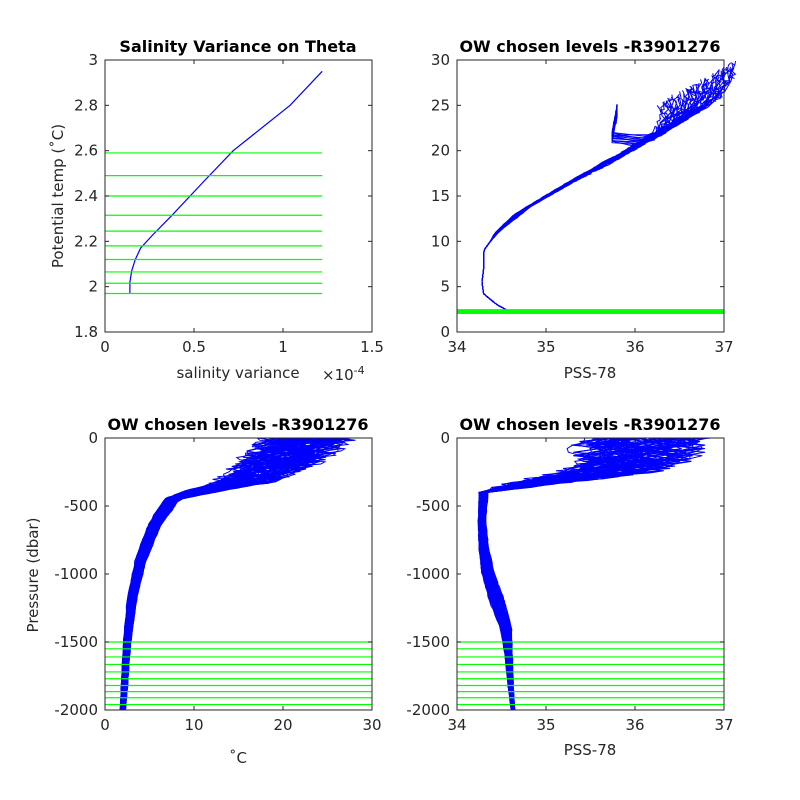 This screenshot has width=800, height=800. Describe the element at coordinates (93, 287) in the screenshot. I see `y-tick-label: 2` at that location.